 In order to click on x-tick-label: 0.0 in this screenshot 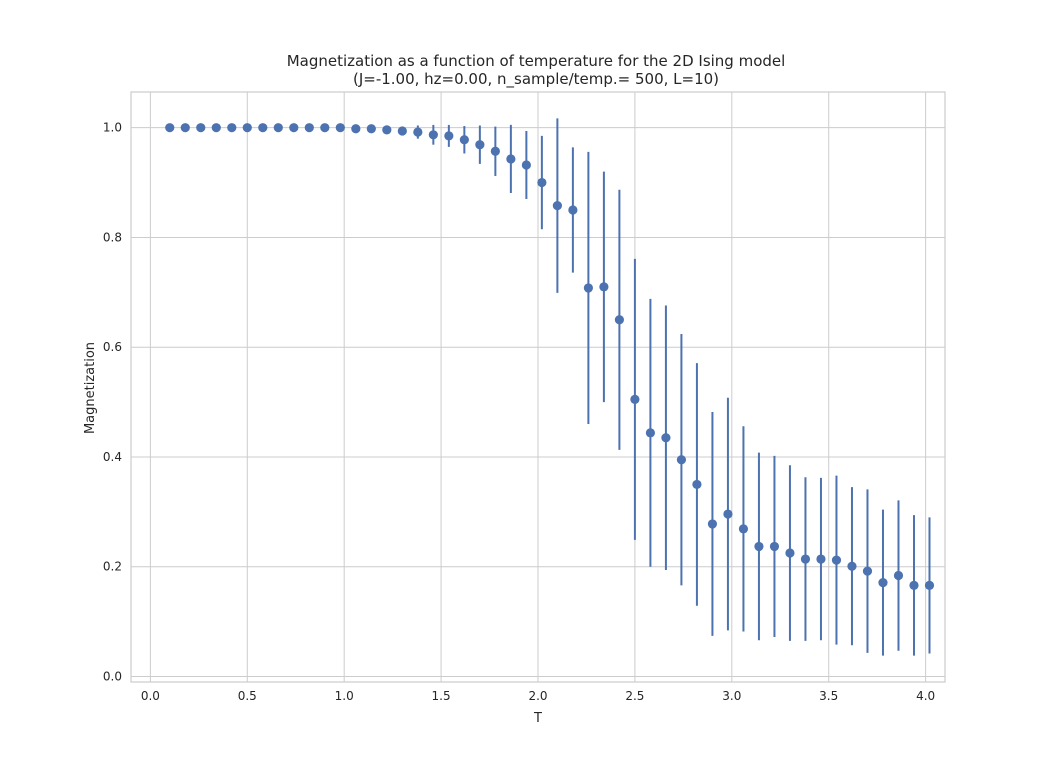, I will do `click(150, 696)`.